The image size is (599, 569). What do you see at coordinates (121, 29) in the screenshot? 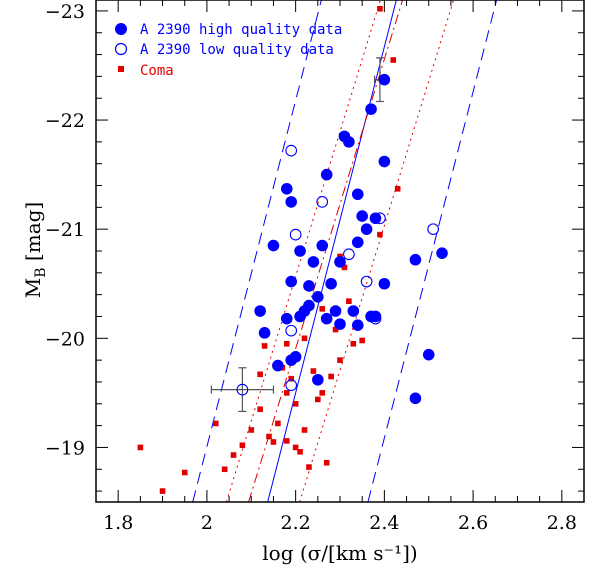
I see `legend-marker-high-quality` at bounding box center [121, 29].